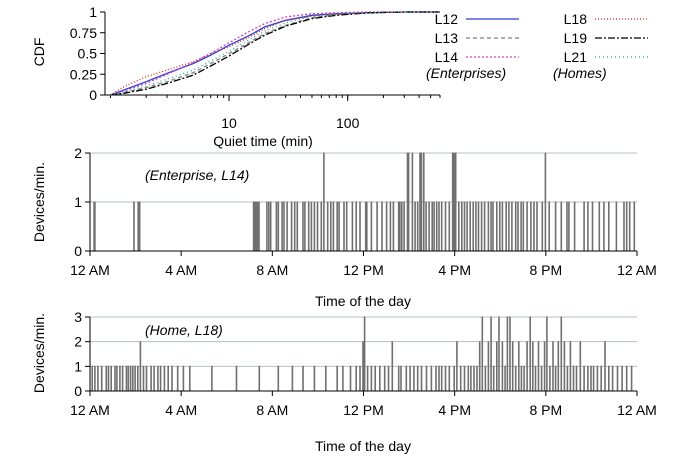  I want to click on cdf-series-l21, so click(275, 53).